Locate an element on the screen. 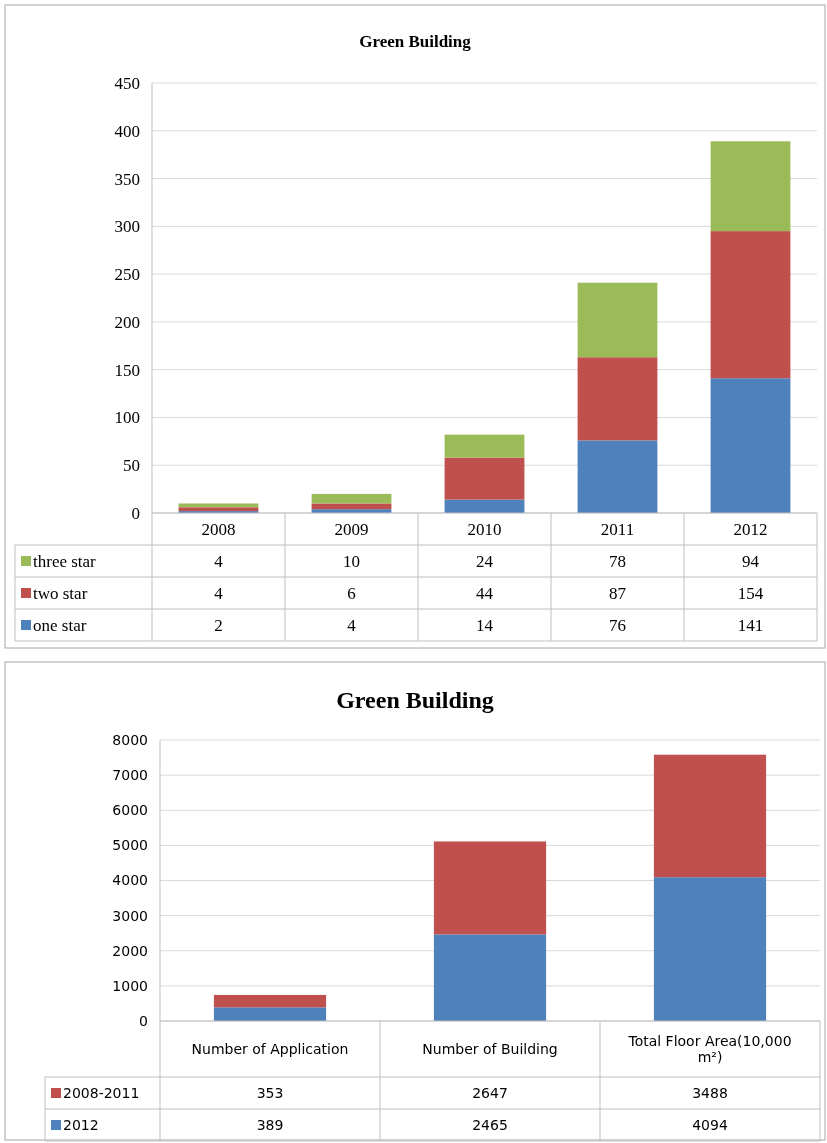 This screenshot has width=827, height=1143. x-tick-label: Total Floor Area(10,000 m²) is located at coordinates (709, 1049).